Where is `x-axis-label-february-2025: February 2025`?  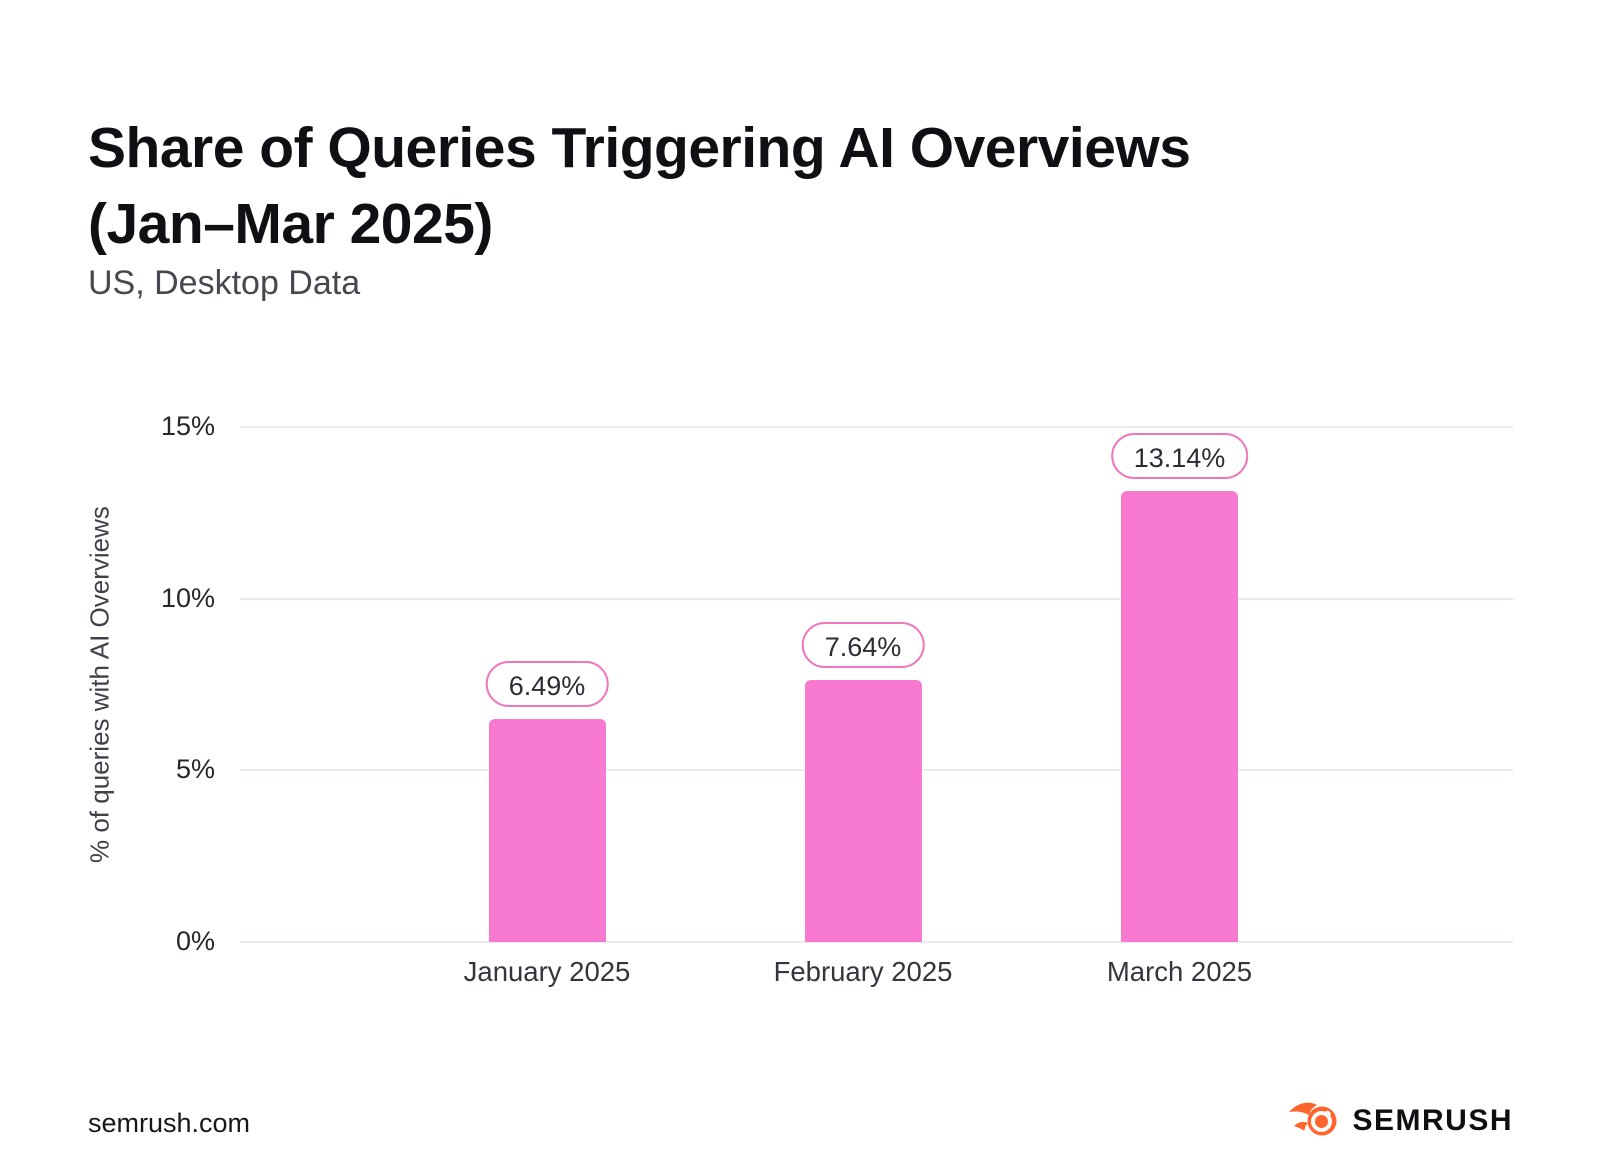 x-axis-label-february-2025: February 2025 is located at coordinates (863, 971).